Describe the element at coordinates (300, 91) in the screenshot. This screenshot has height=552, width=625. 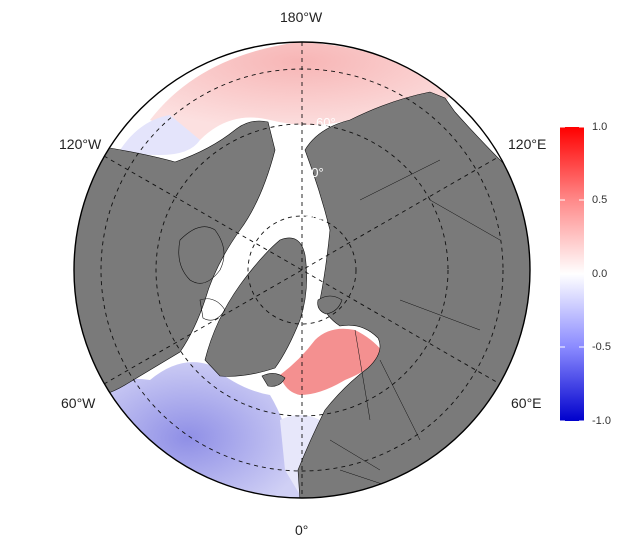
I see `pacific-positive-anomaly` at that location.